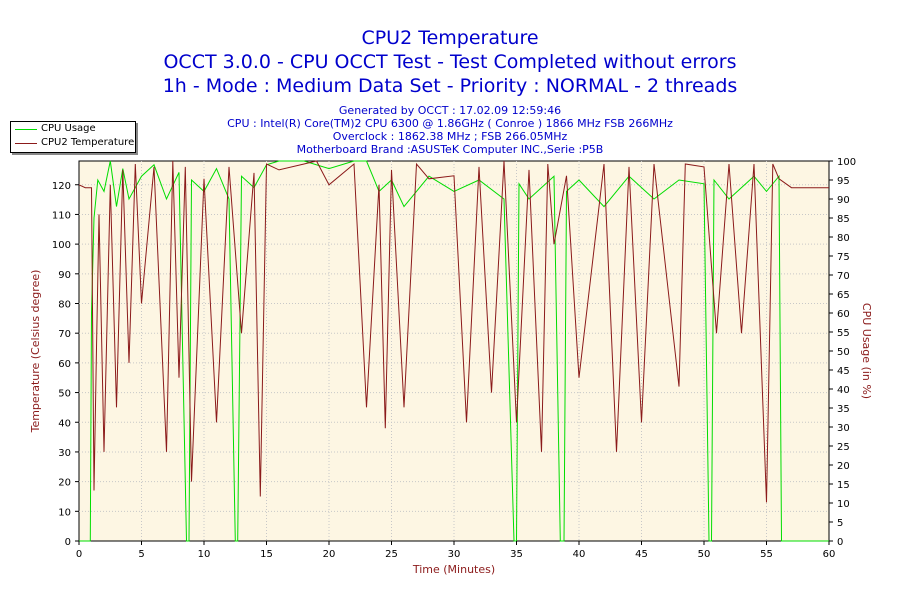  Describe the element at coordinates (843, 485) in the screenshot. I see `y-right-tick-label: 15` at that location.